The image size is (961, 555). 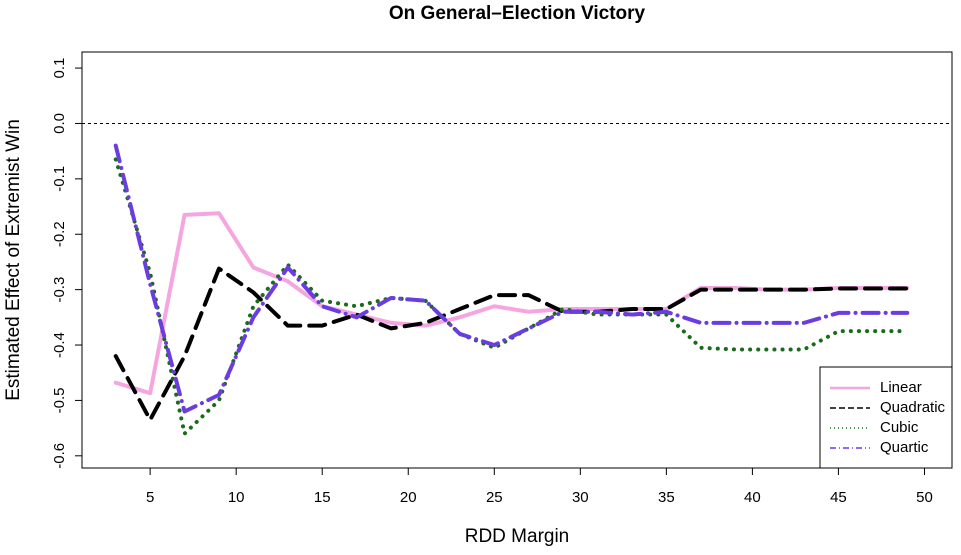 What do you see at coordinates (924, 497) in the screenshot?
I see `x-tick-label: 50` at bounding box center [924, 497].